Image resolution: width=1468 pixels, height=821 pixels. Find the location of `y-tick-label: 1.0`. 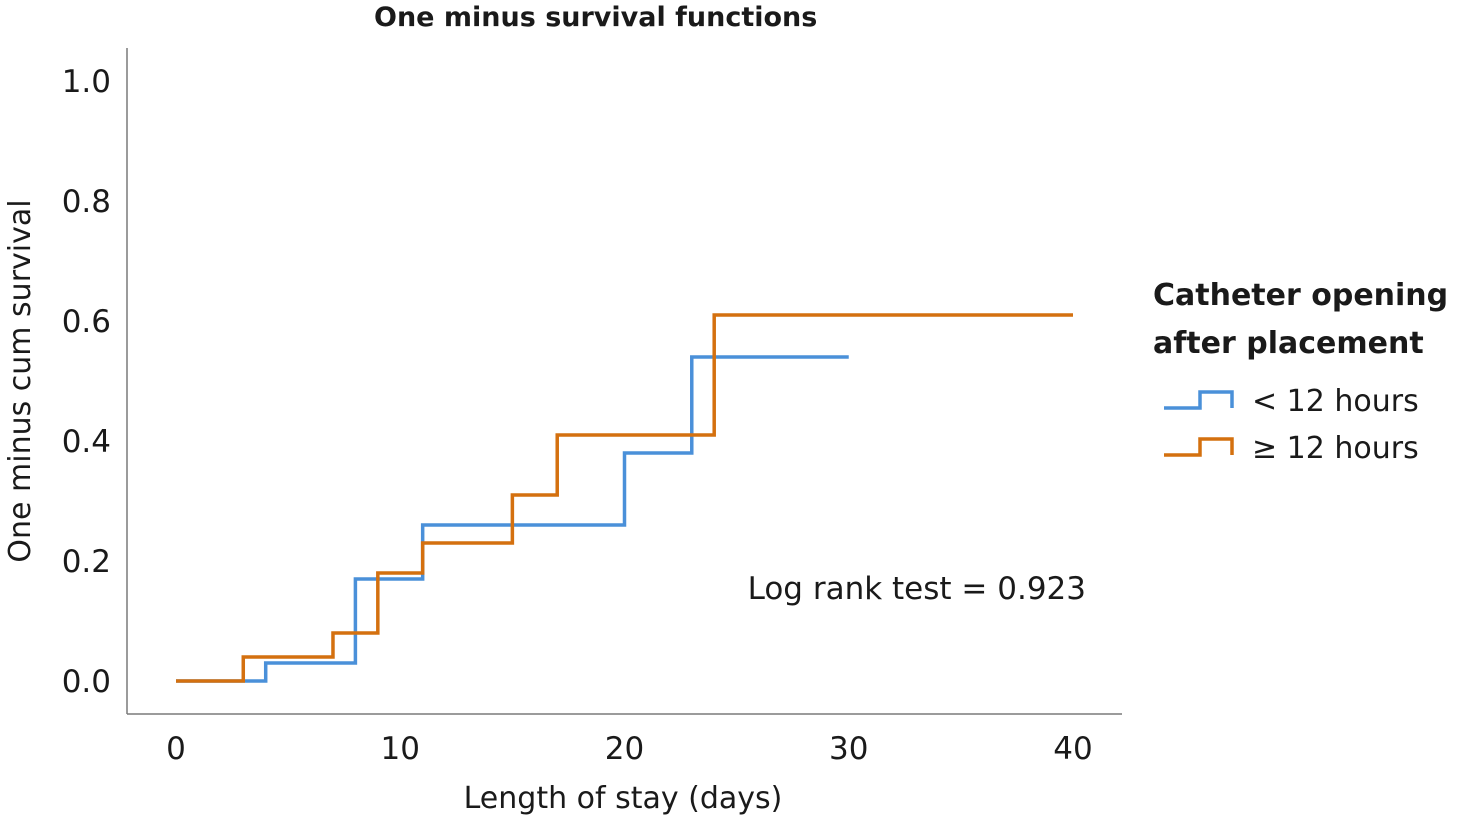

y-tick-label: 1.0 is located at coordinates (86, 82).